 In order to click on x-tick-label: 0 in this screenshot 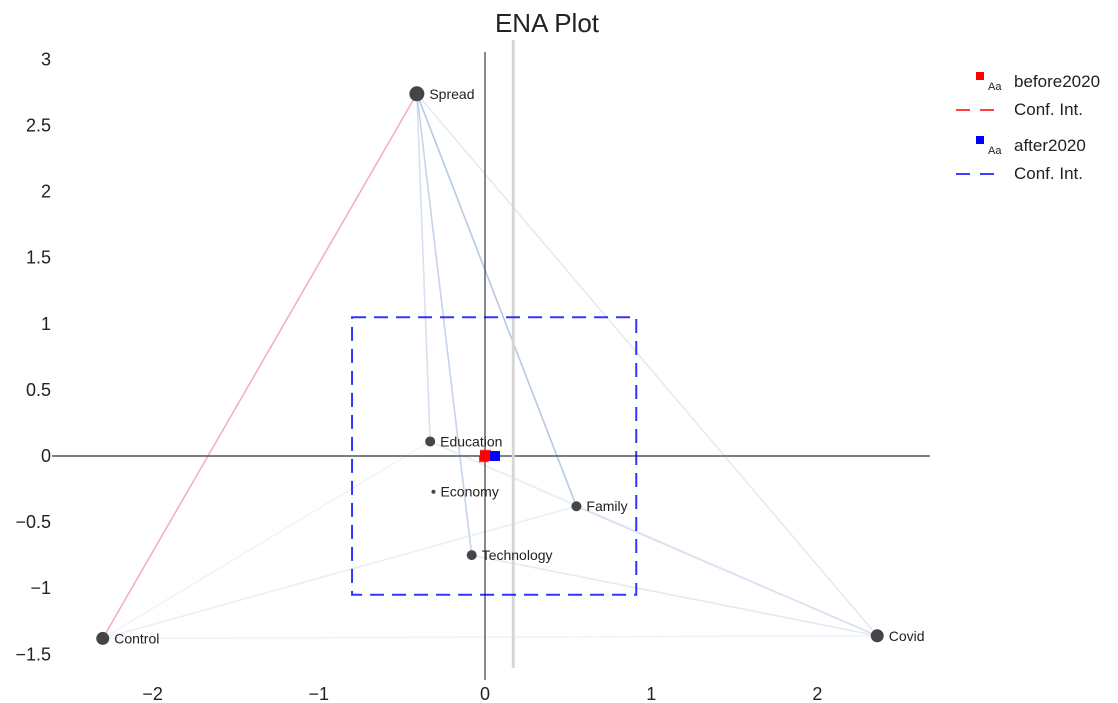, I will do `click(485, 693)`.